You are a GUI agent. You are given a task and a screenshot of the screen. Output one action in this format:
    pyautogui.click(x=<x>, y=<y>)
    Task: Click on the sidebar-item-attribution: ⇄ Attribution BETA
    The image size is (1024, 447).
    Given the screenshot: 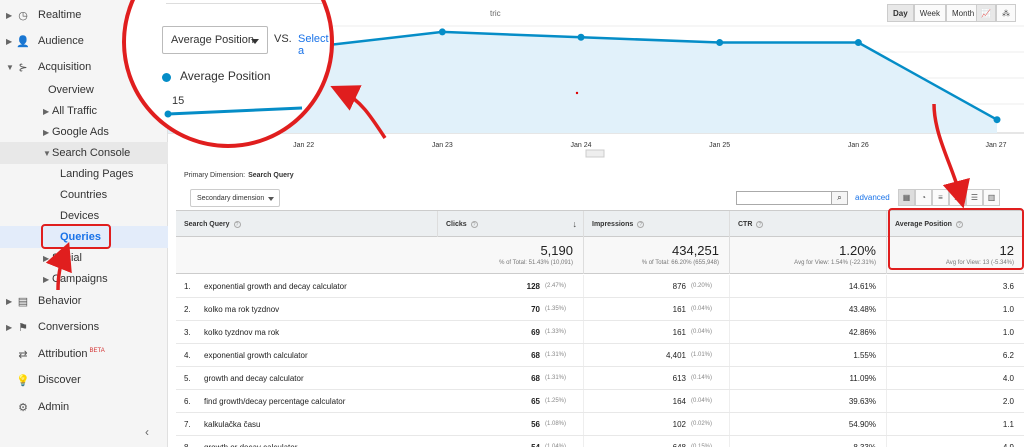 What is the action you would take?
    pyautogui.click(x=84, y=354)
    